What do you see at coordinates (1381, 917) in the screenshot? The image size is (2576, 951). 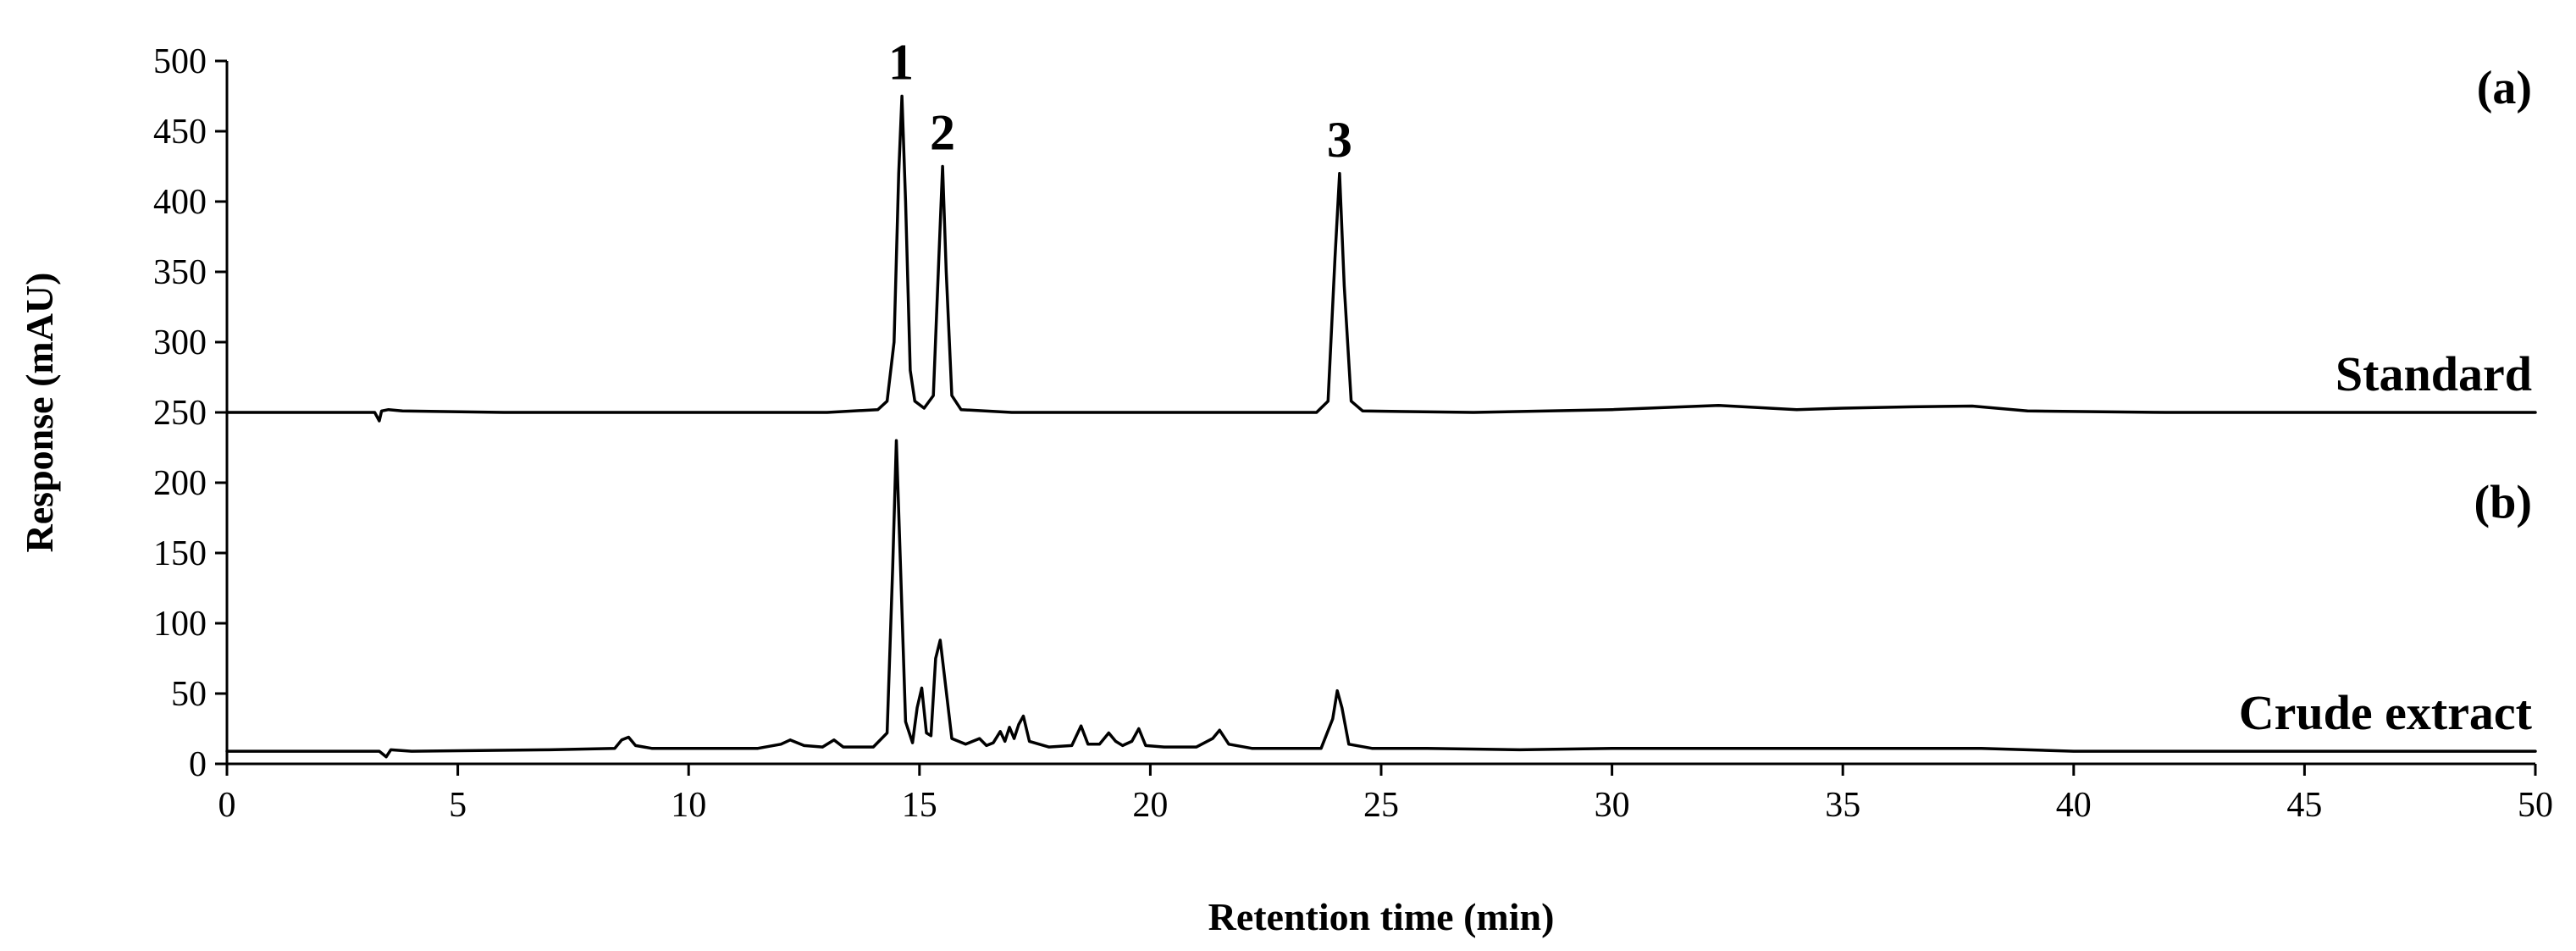 I see `x-axis-title: Retention time (min)` at bounding box center [1381, 917].